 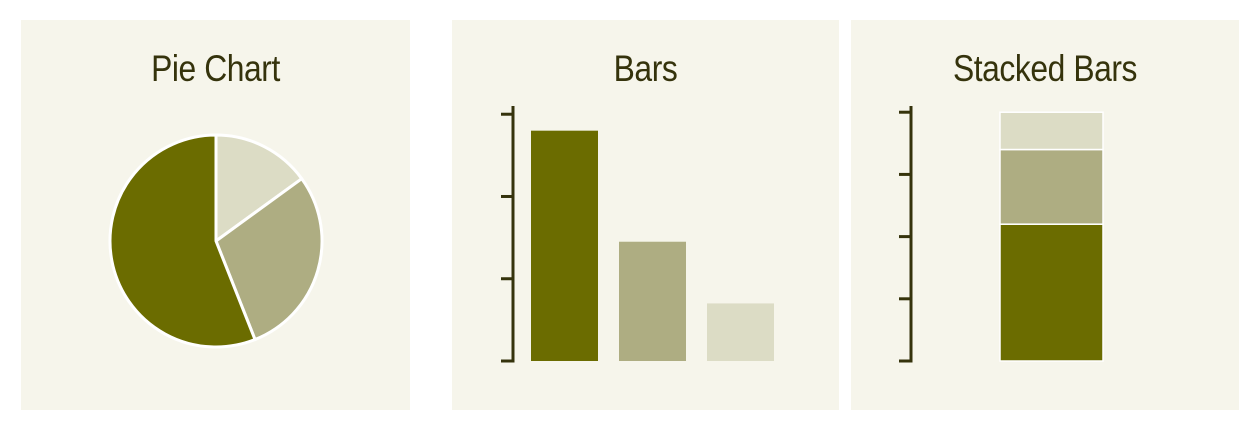 What do you see at coordinates (645, 68) in the screenshot?
I see `bar-chart-title: Bars` at bounding box center [645, 68].